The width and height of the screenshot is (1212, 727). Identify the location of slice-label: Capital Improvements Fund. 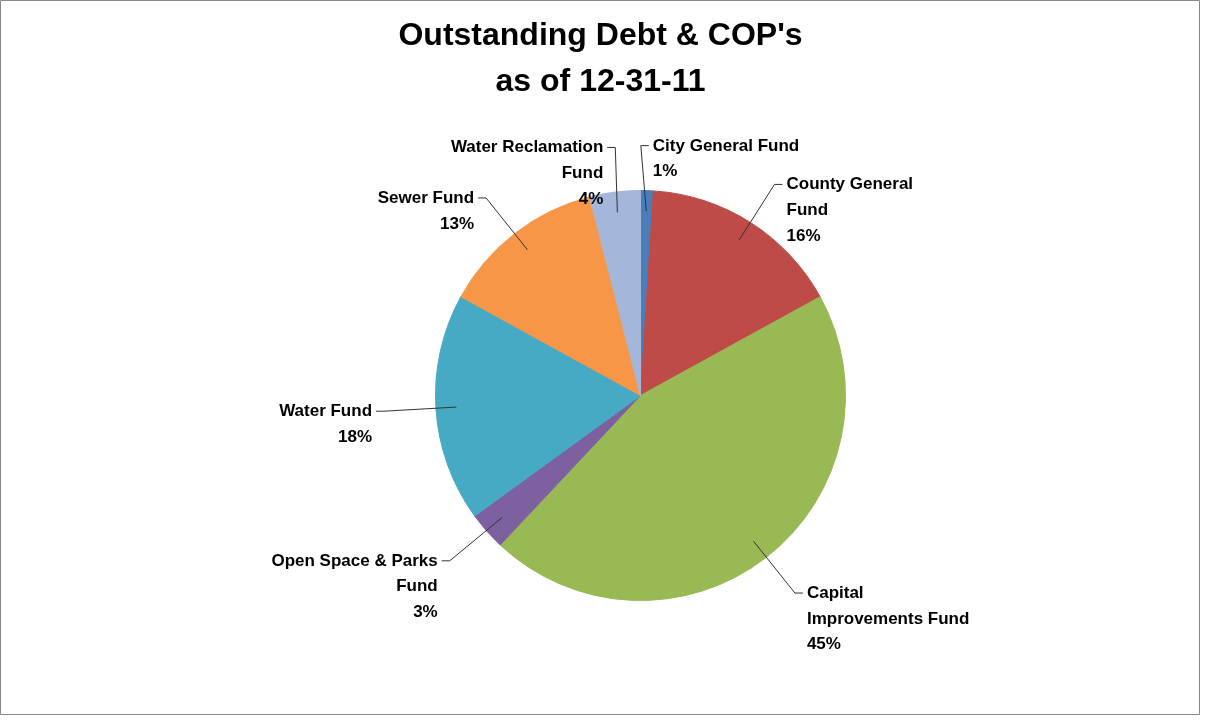
(888, 605).